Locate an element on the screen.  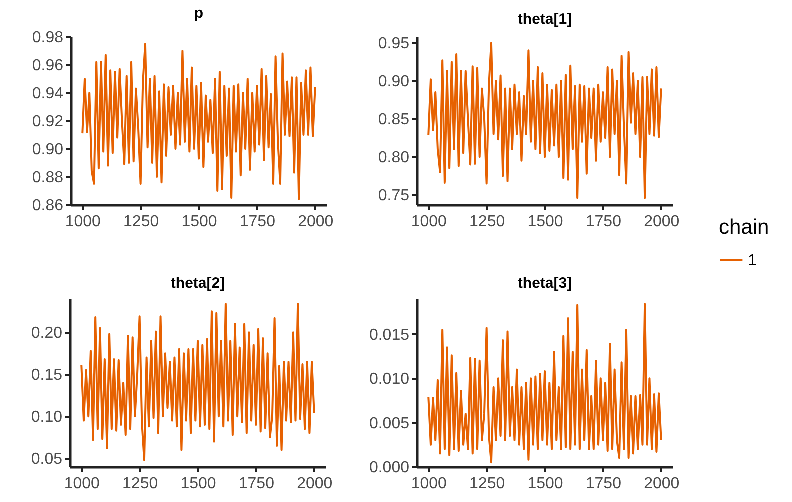
y-tick-label: 0.005 is located at coordinates (389, 423).